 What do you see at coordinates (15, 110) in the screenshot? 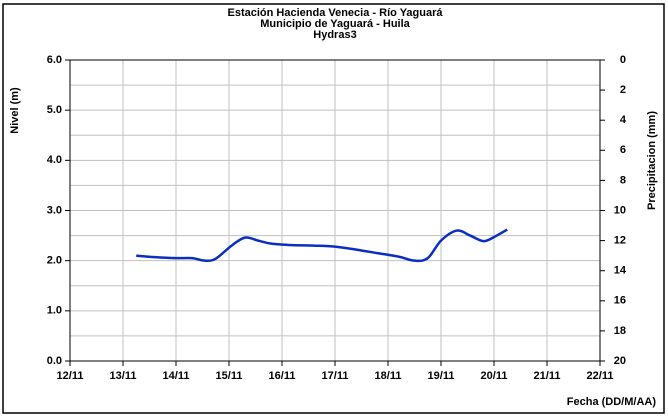
I see `y-axis-label: Nivel (m)` at bounding box center [15, 110].